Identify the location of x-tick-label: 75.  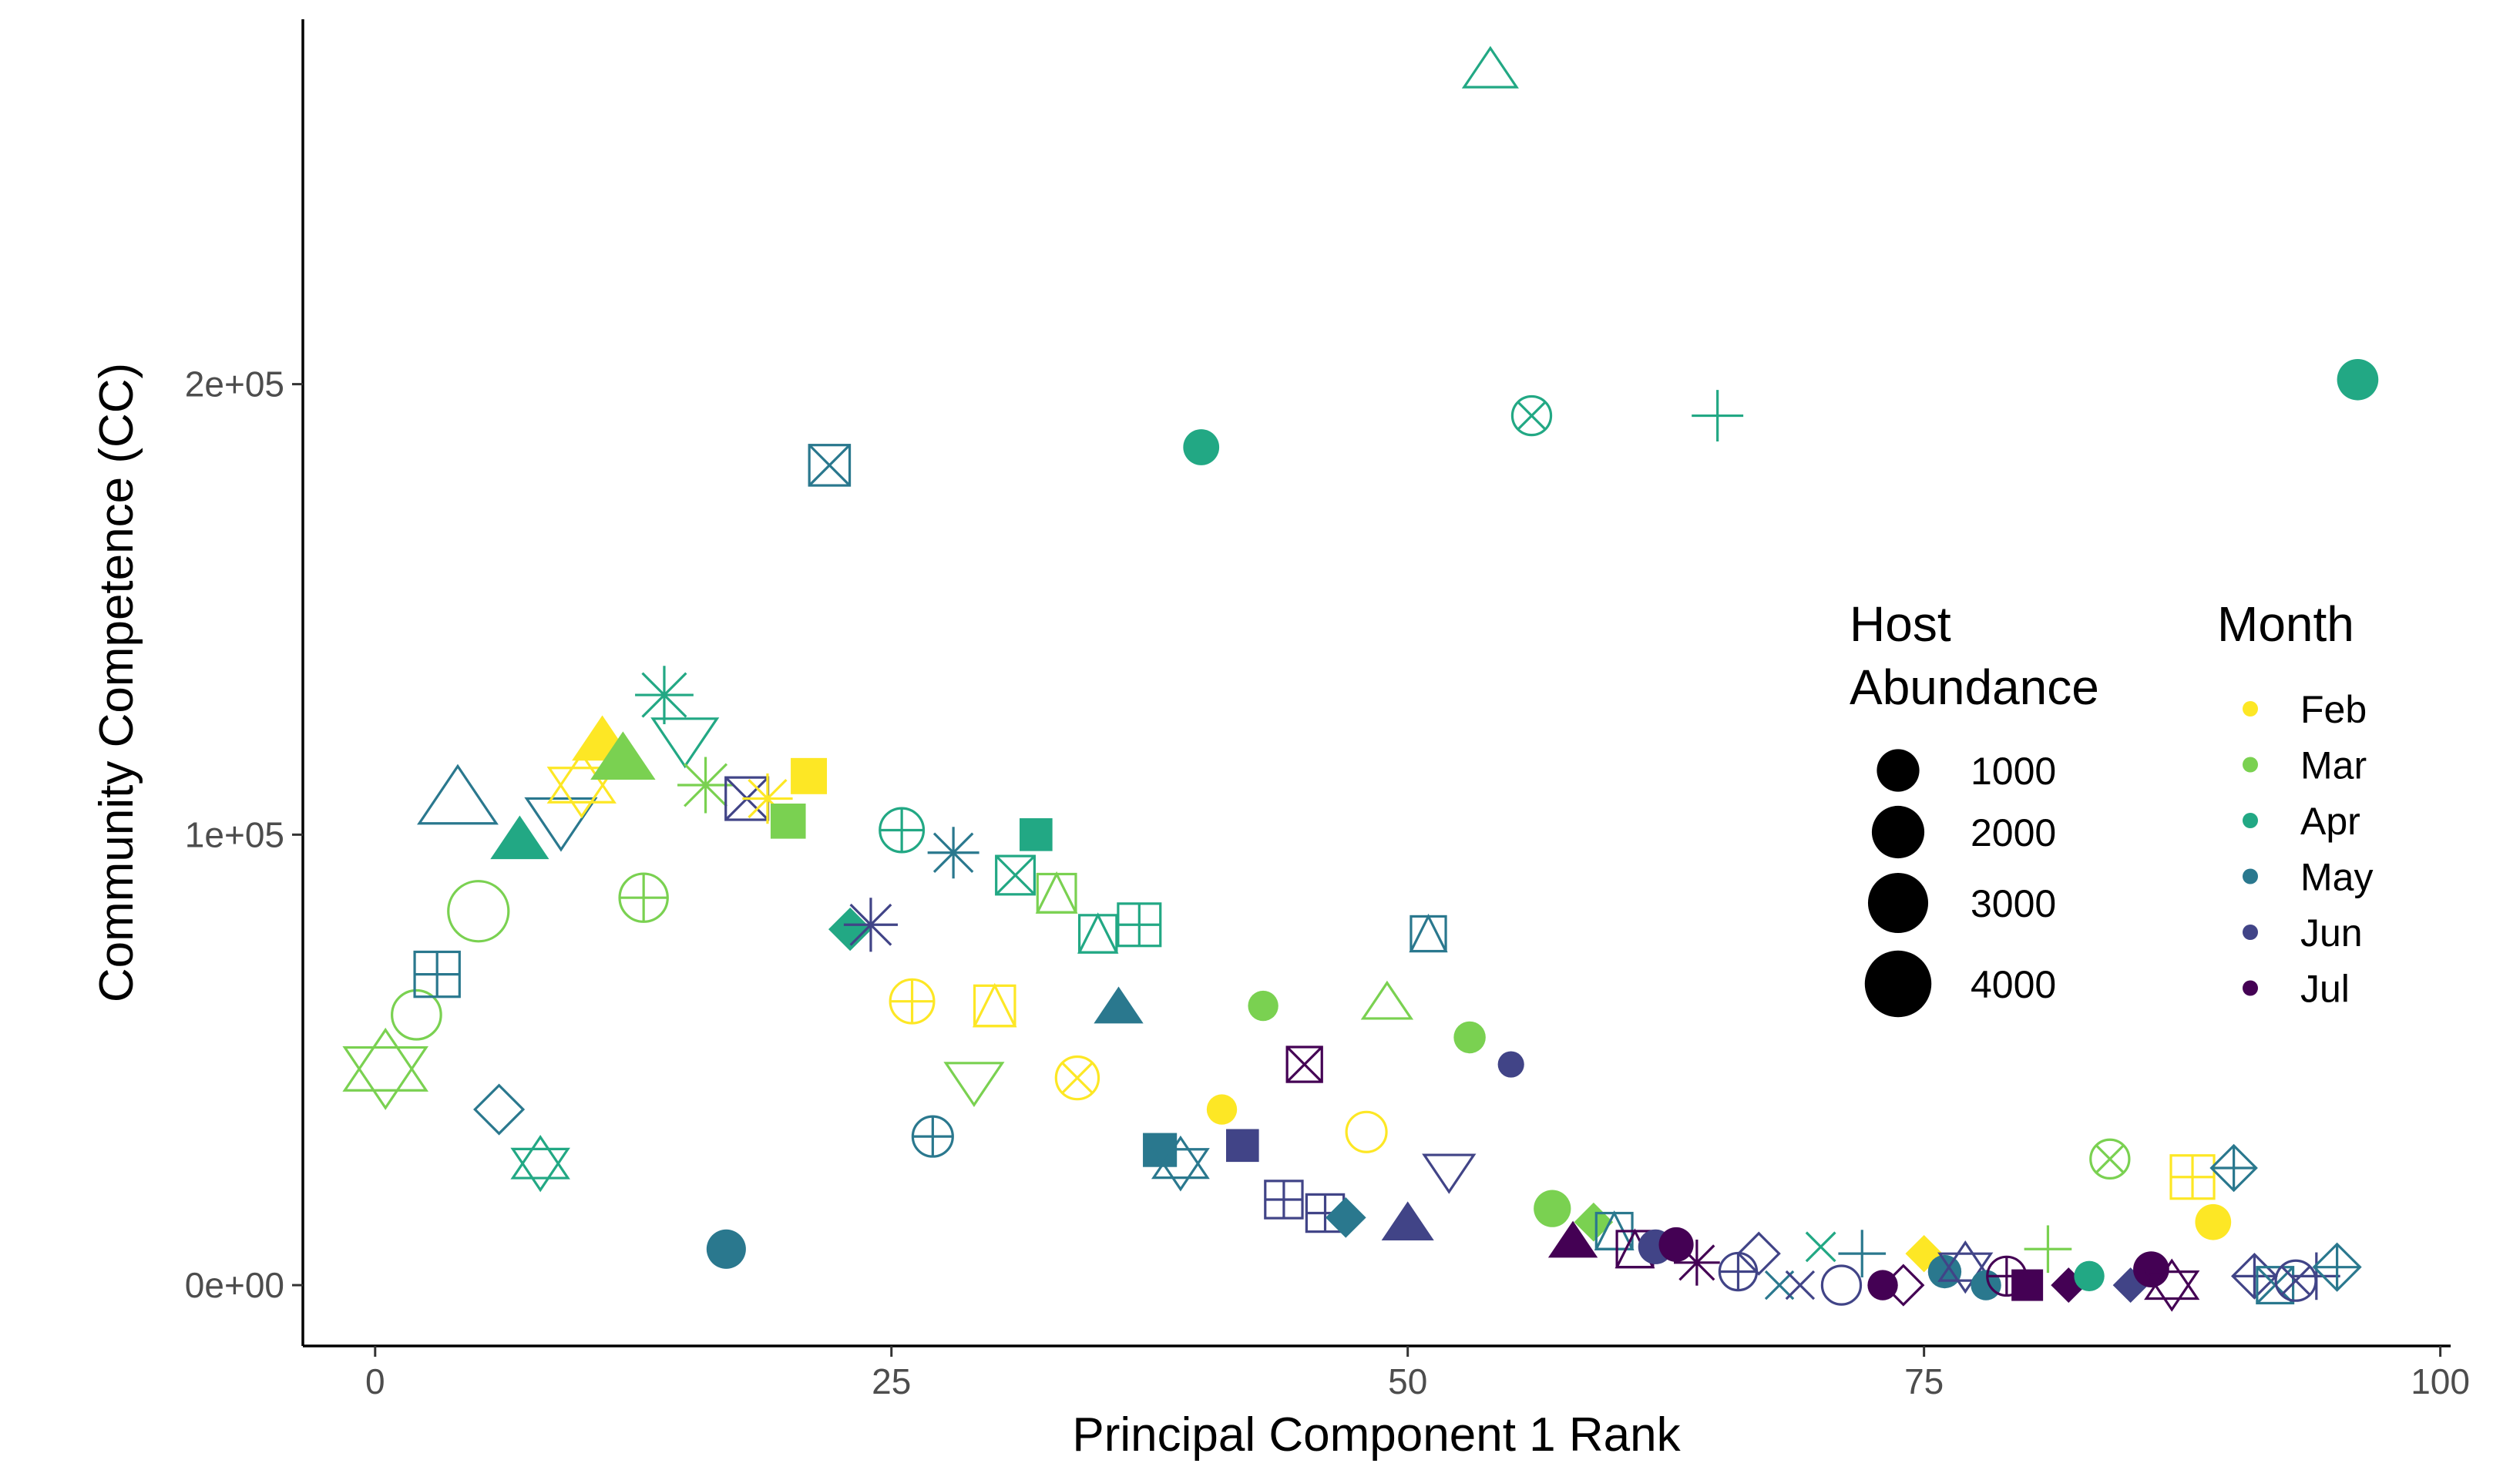
(1924, 1381).